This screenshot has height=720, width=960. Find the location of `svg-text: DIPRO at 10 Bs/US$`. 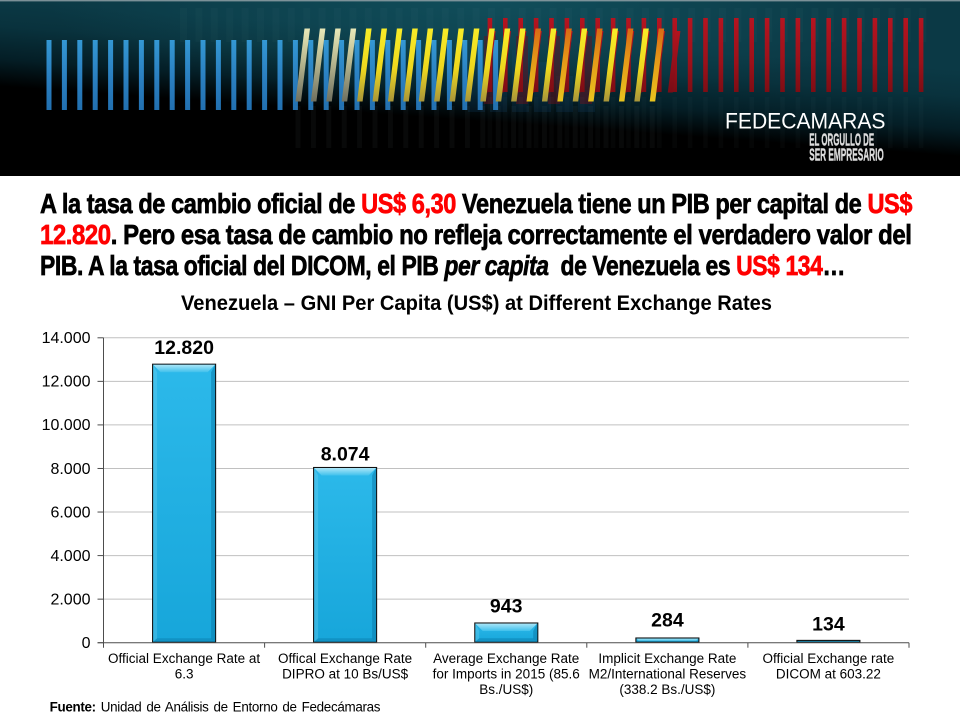

svg-text: DIPRO at 10 Bs/US$ is located at coordinates (345, 674).